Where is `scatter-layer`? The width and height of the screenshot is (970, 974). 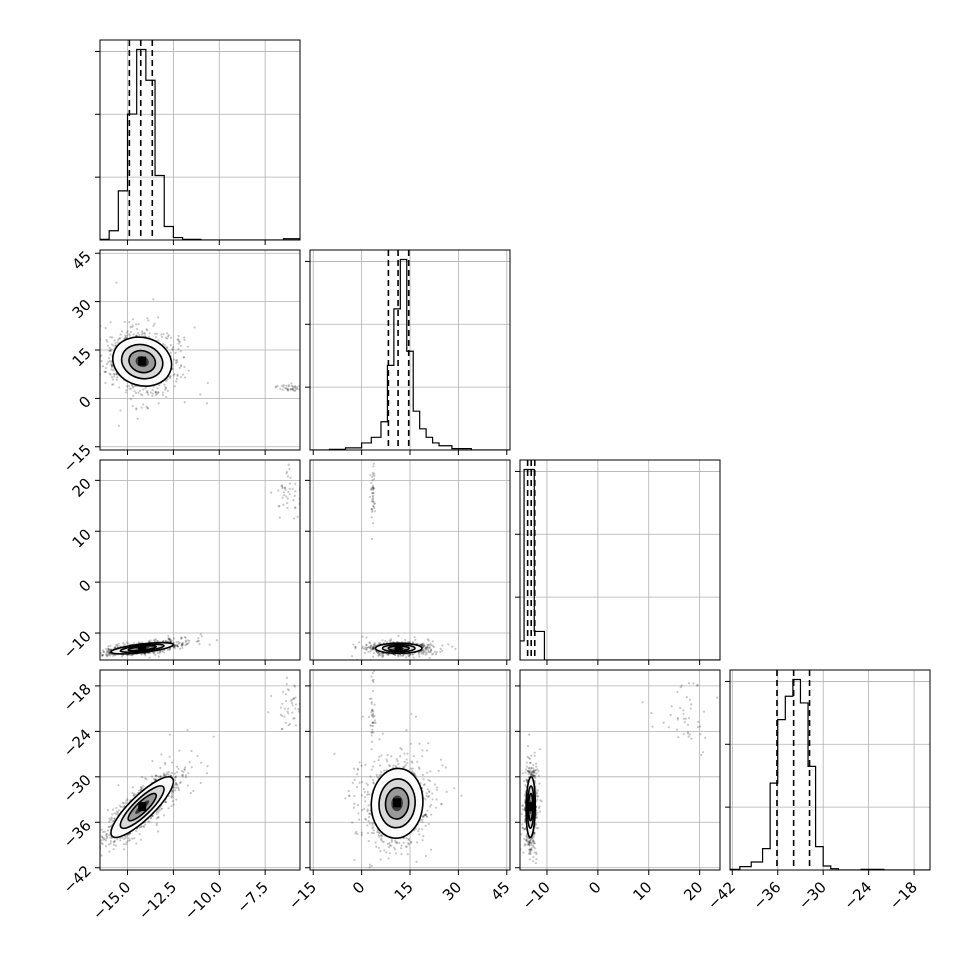
scatter-layer is located at coordinates (182, 353).